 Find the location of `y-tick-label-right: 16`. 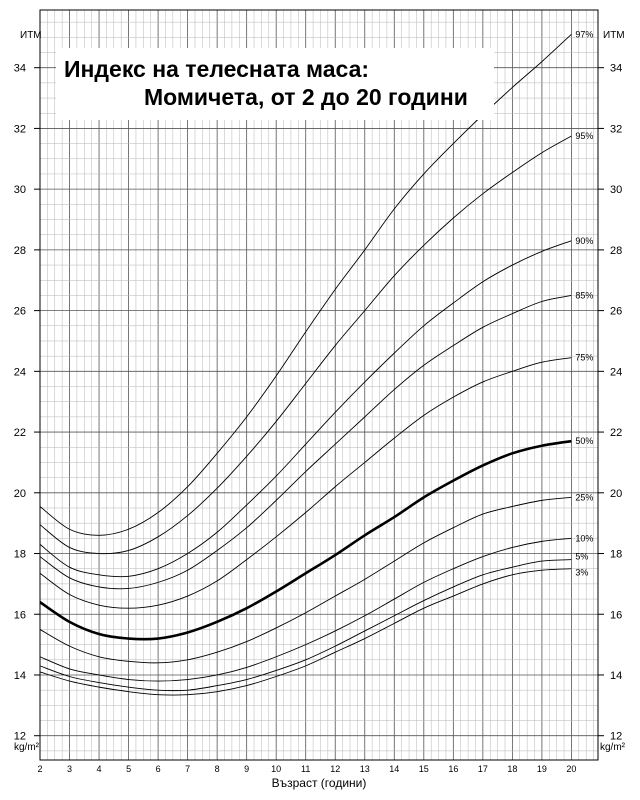

y-tick-label-right: 16 is located at coordinates (616, 615).